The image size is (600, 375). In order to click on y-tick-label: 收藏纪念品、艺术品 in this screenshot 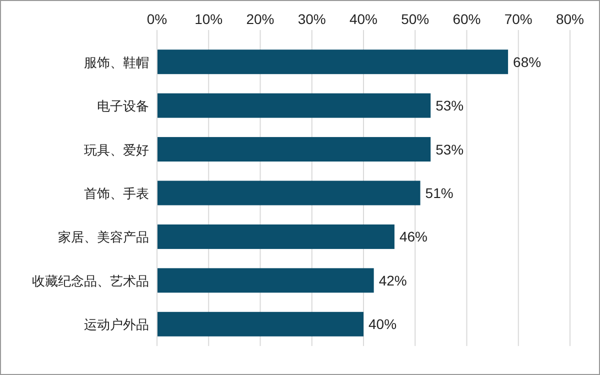, I will do `click(90, 280)`.